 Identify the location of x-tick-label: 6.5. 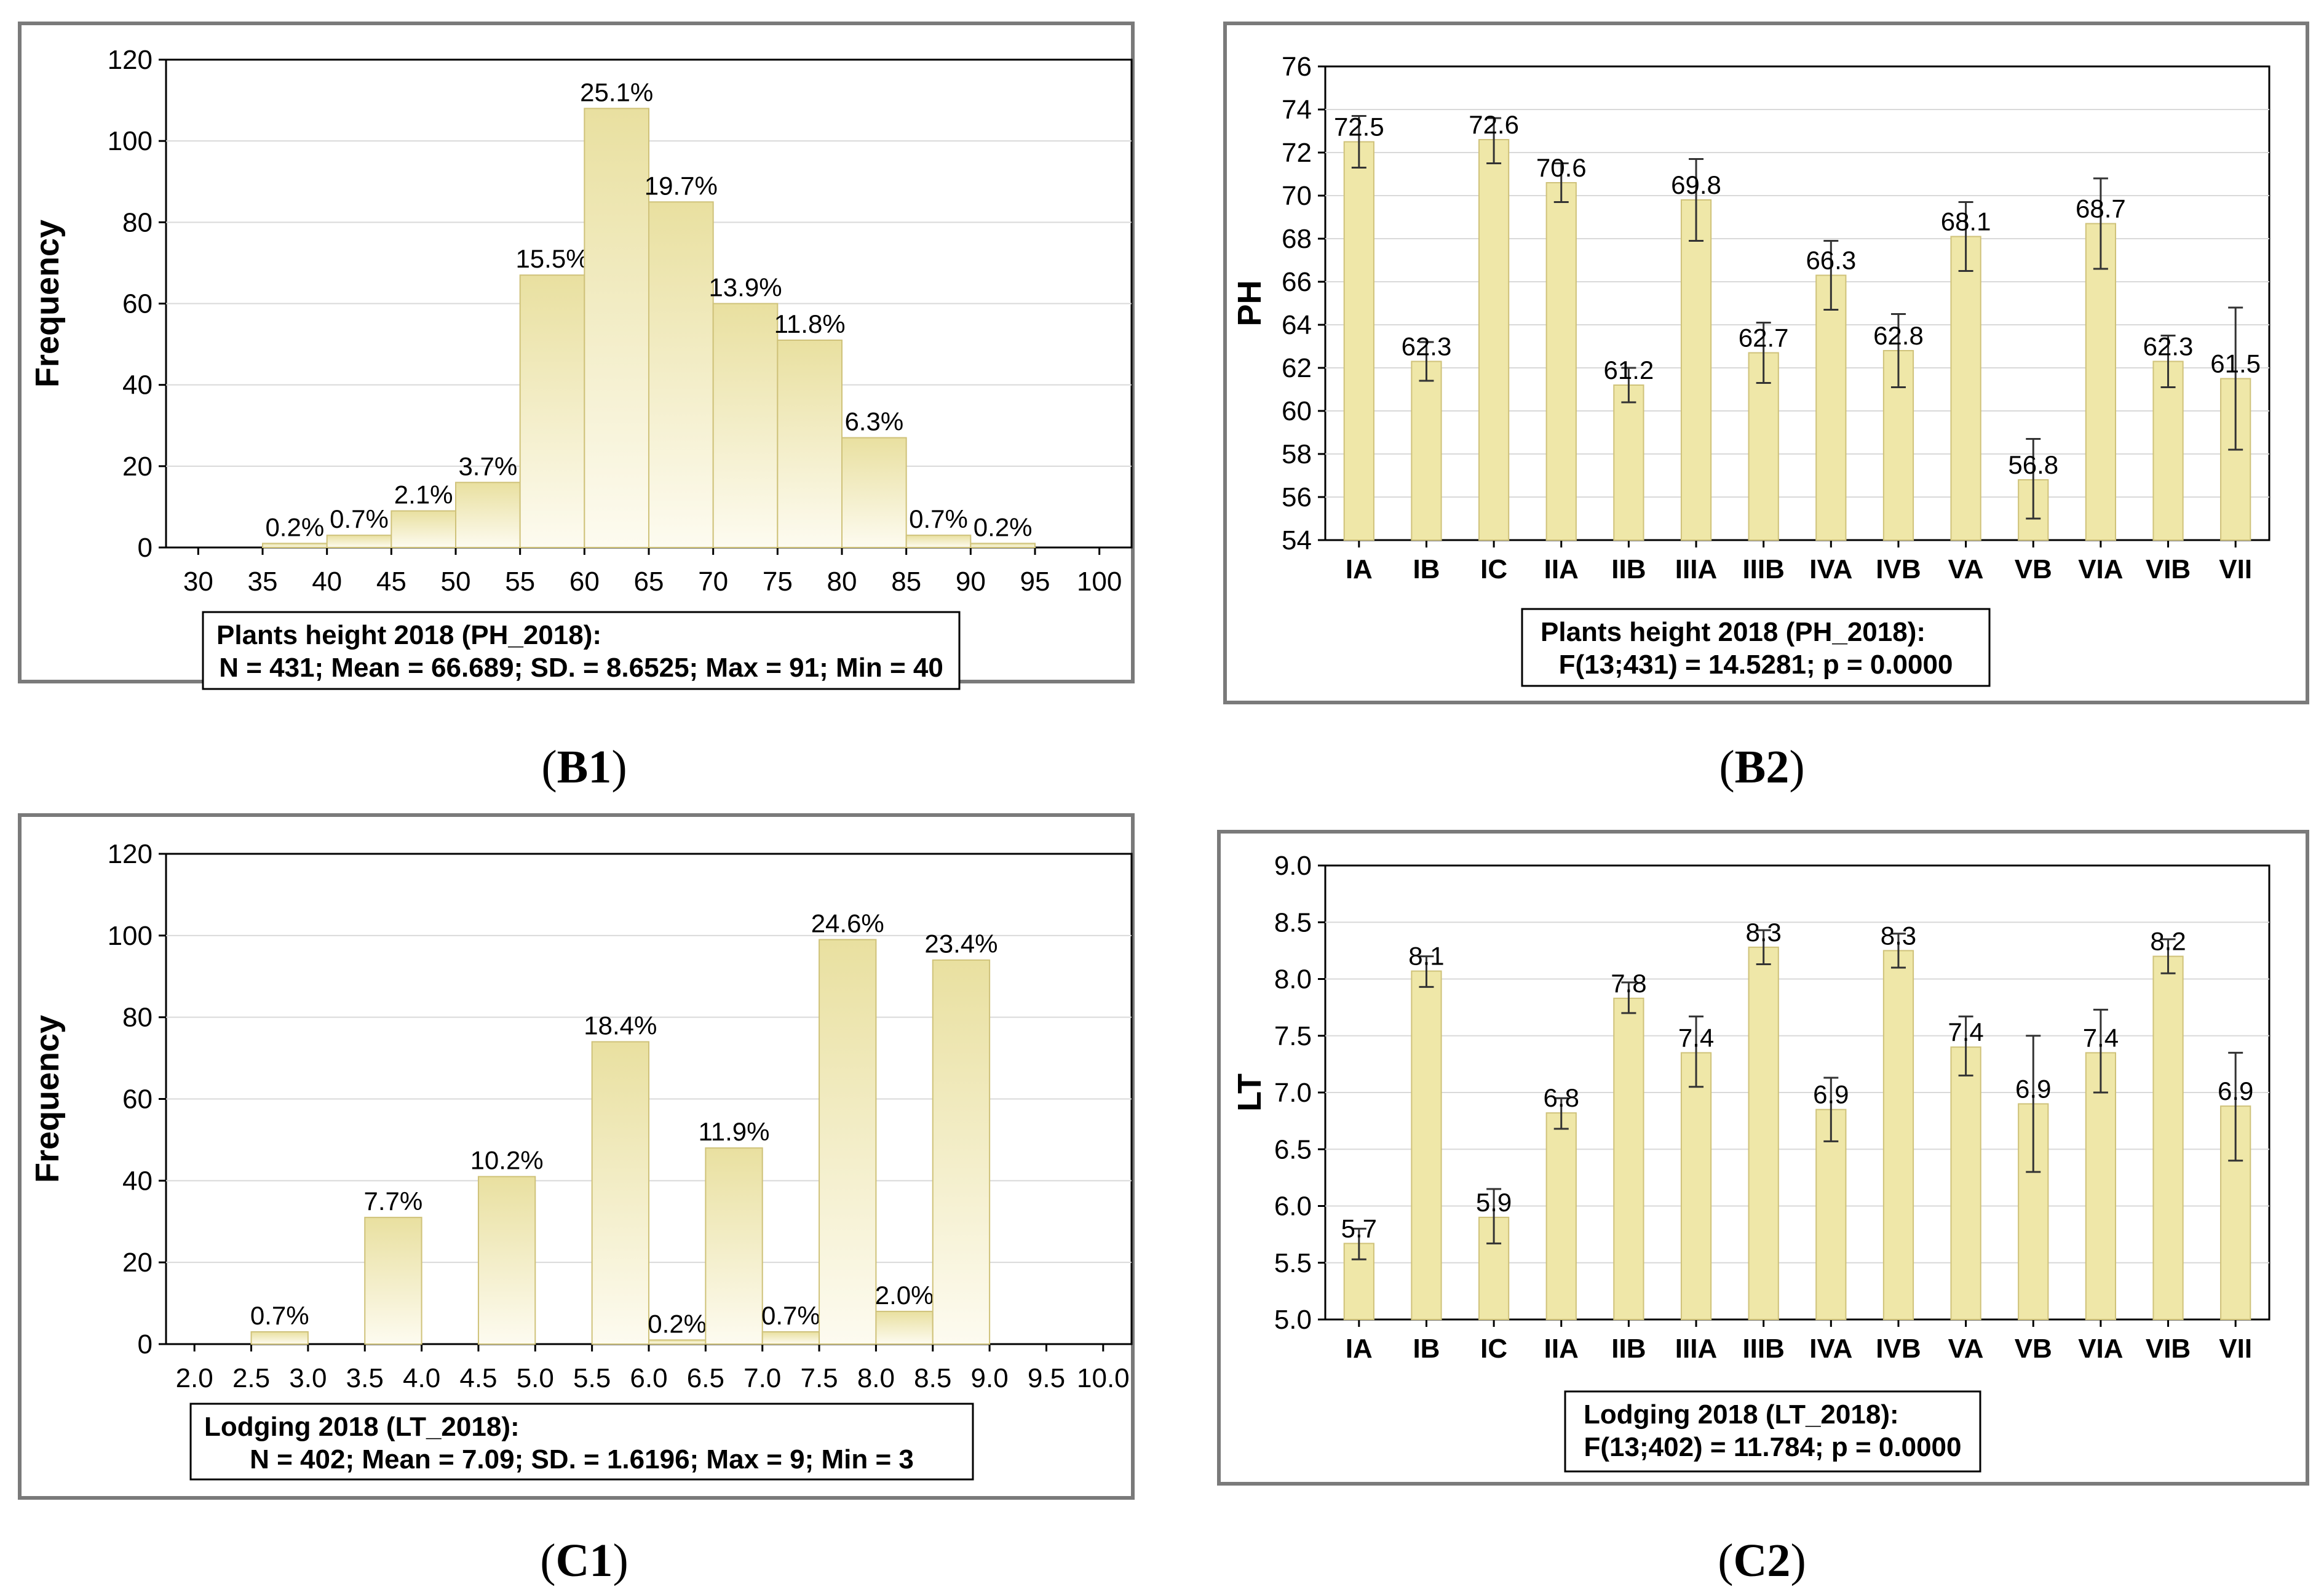
(706, 1378).